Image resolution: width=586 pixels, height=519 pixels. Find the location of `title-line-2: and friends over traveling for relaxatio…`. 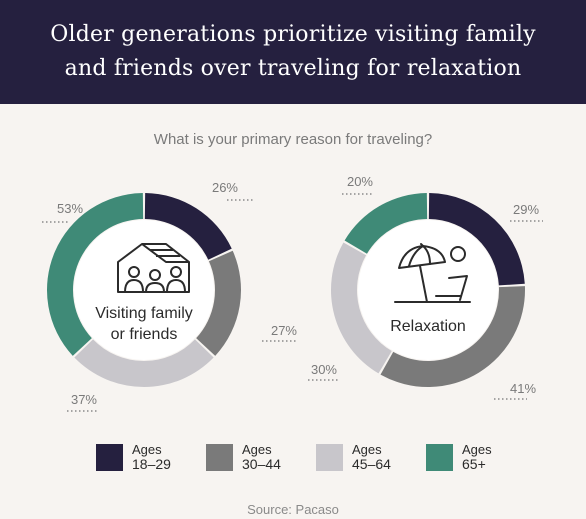

title-line-2: and friends over traveling for relaxatio… is located at coordinates (293, 68).